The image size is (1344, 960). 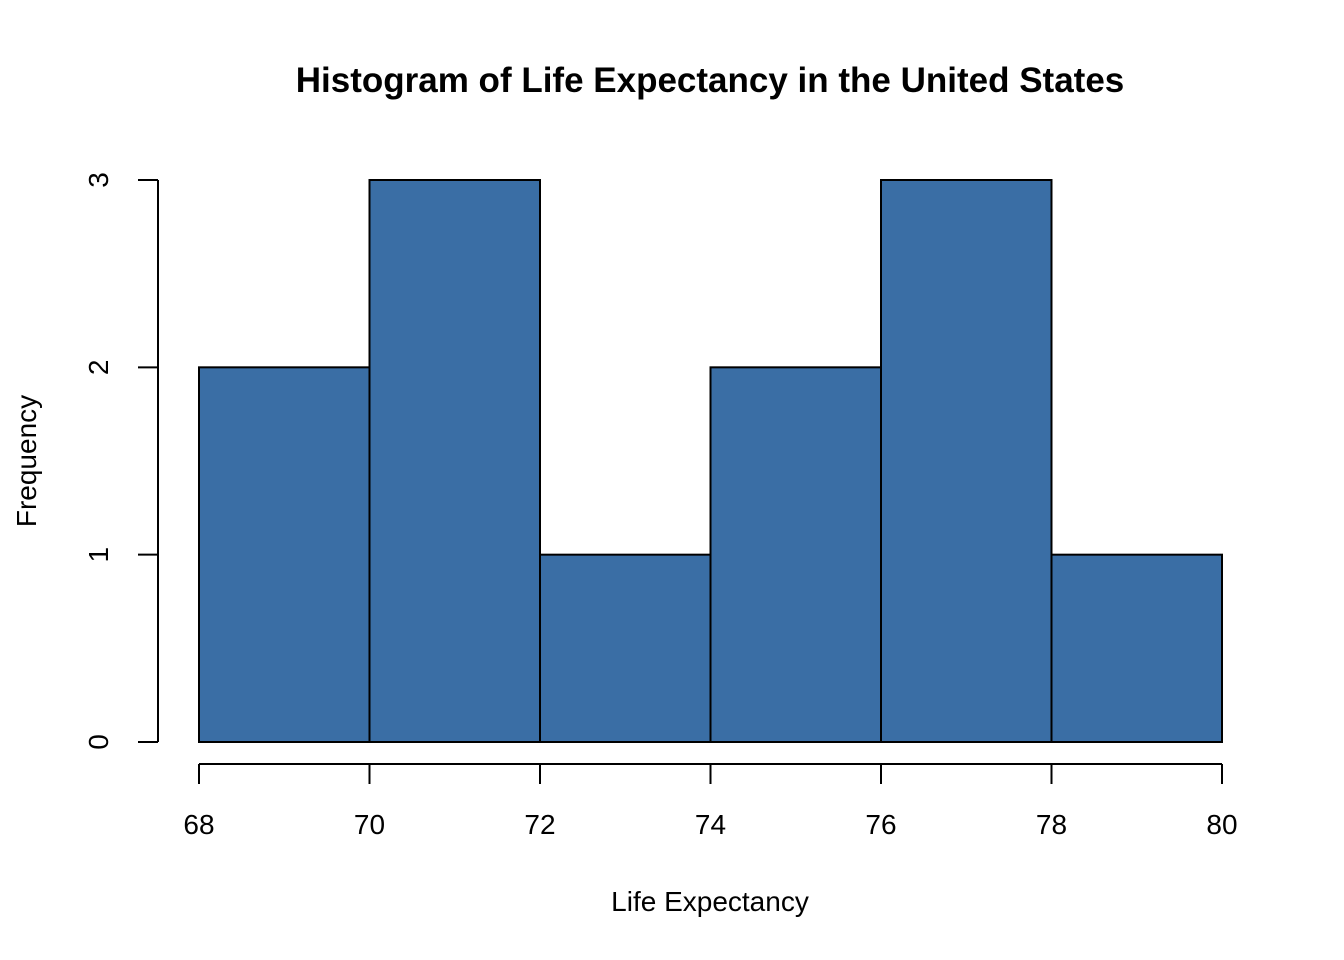 I want to click on y-axis: 0 1 2 3, so click(x=121, y=461).